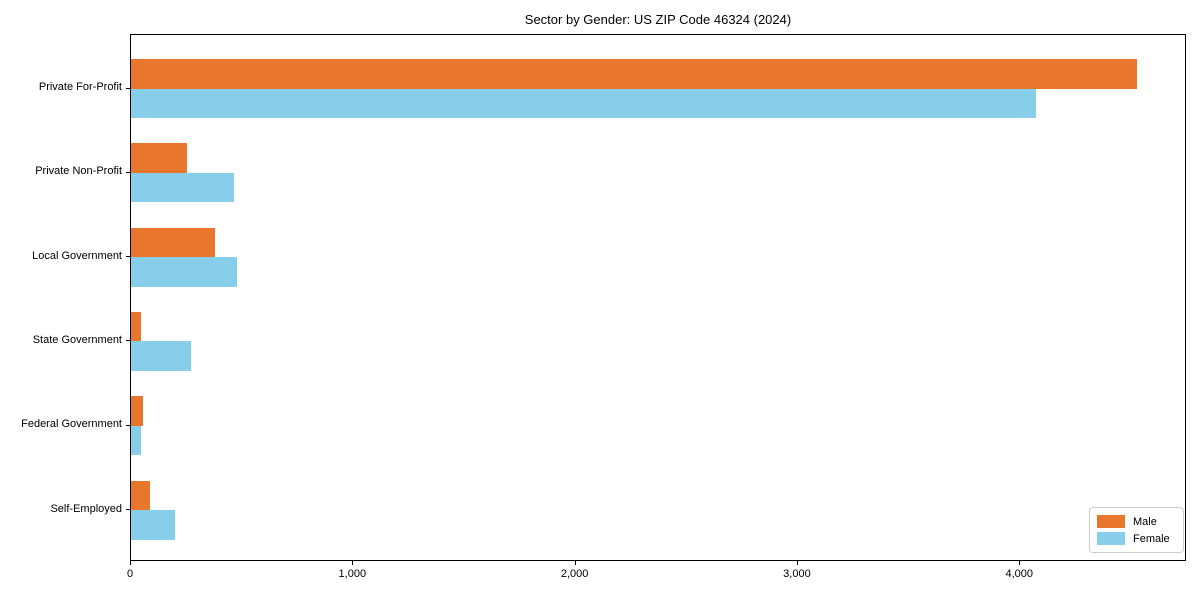 This screenshot has width=1200, height=600. Describe the element at coordinates (1111, 521) in the screenshot. I see `male-swatch-icon` at that location.